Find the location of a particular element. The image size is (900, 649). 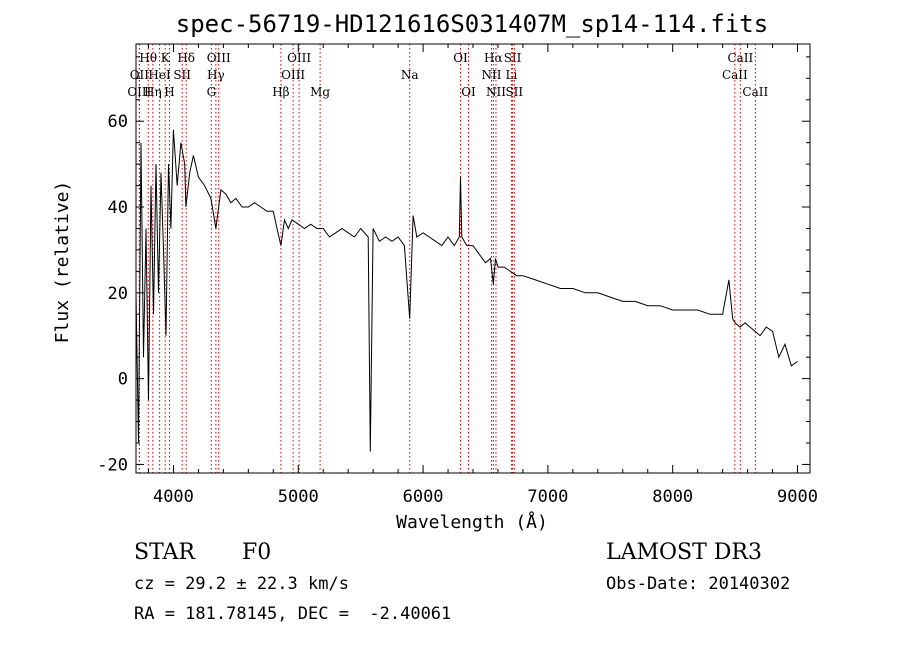

line-label: Hβ is located at coordinates (280, 92).